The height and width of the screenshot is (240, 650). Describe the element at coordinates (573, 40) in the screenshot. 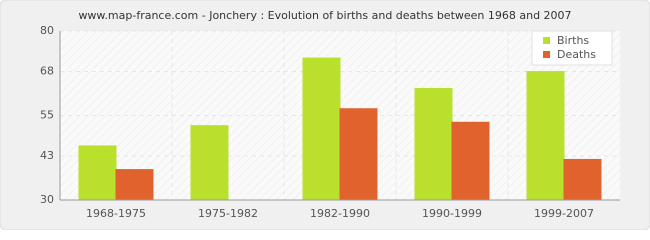

I see `legend-label: Births` at that location.